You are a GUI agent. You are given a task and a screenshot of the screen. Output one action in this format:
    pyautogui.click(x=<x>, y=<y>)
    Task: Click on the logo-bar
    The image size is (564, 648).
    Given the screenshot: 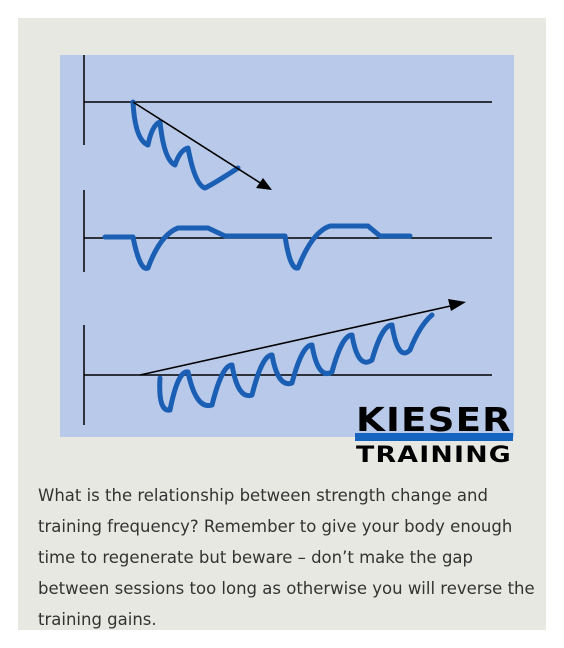 What is the action you would take?
    pyautogui.click(x=434, y=437)
    